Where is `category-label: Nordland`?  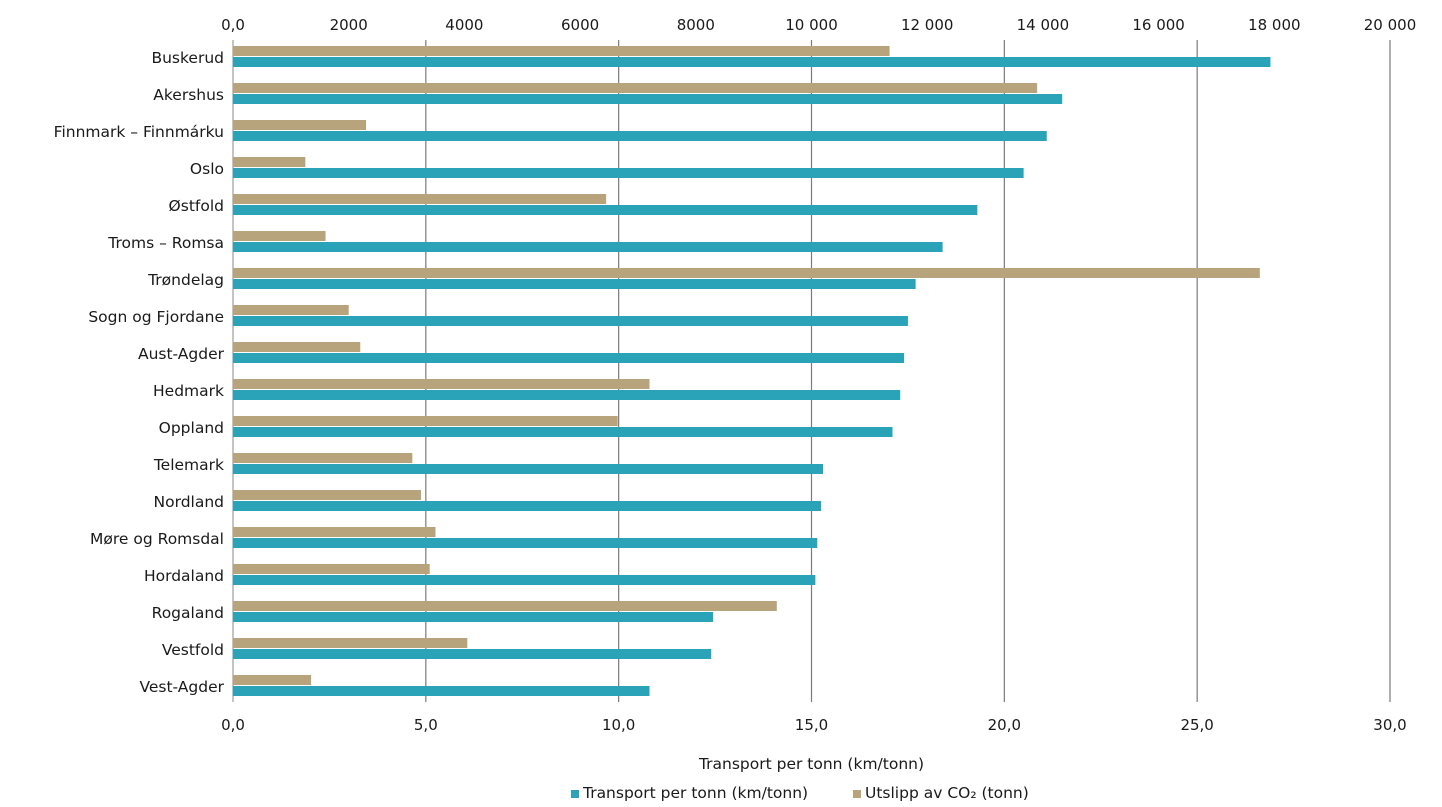 category-label: Nordland is located at coordinates (189, 502).